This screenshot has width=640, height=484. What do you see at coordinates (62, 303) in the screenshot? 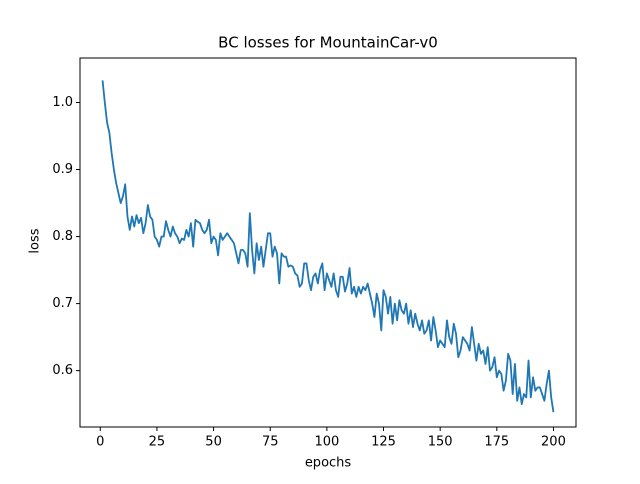
I see `y-tick-label: 0.7` at bounding box center [62, 303].